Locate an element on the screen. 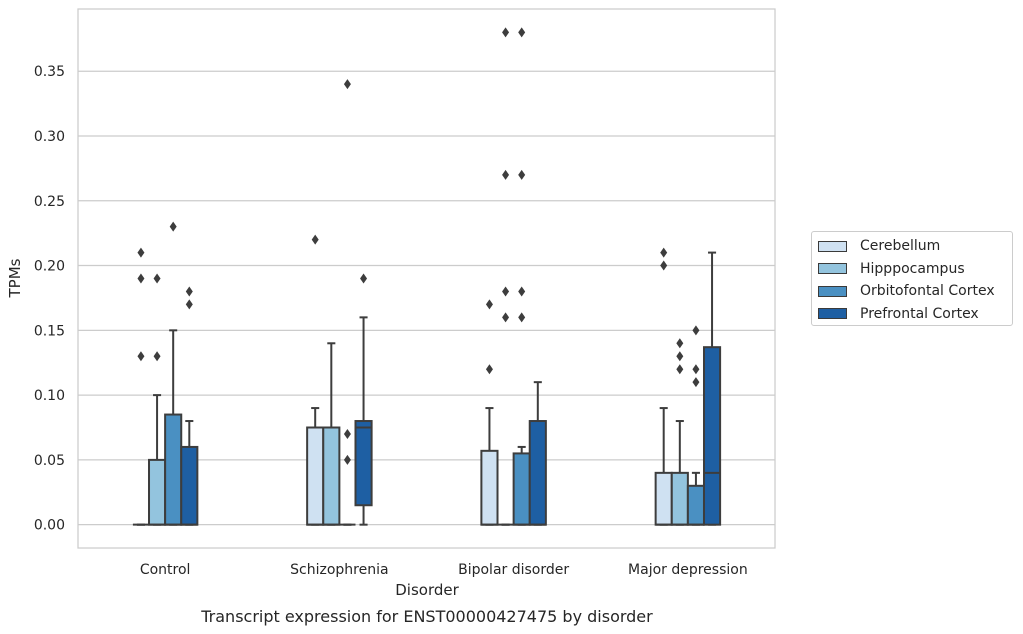 This screenshot has height=634, width=1023. y-axis-label: TPMs is located at coordinates (15, 278).